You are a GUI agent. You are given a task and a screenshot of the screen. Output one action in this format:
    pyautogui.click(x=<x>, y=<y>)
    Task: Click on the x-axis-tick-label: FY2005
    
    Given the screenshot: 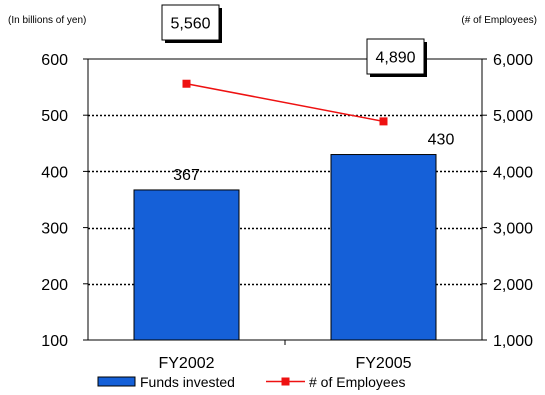 What is the action you would take?
    pyautogui.click(x=383, y=363)
    